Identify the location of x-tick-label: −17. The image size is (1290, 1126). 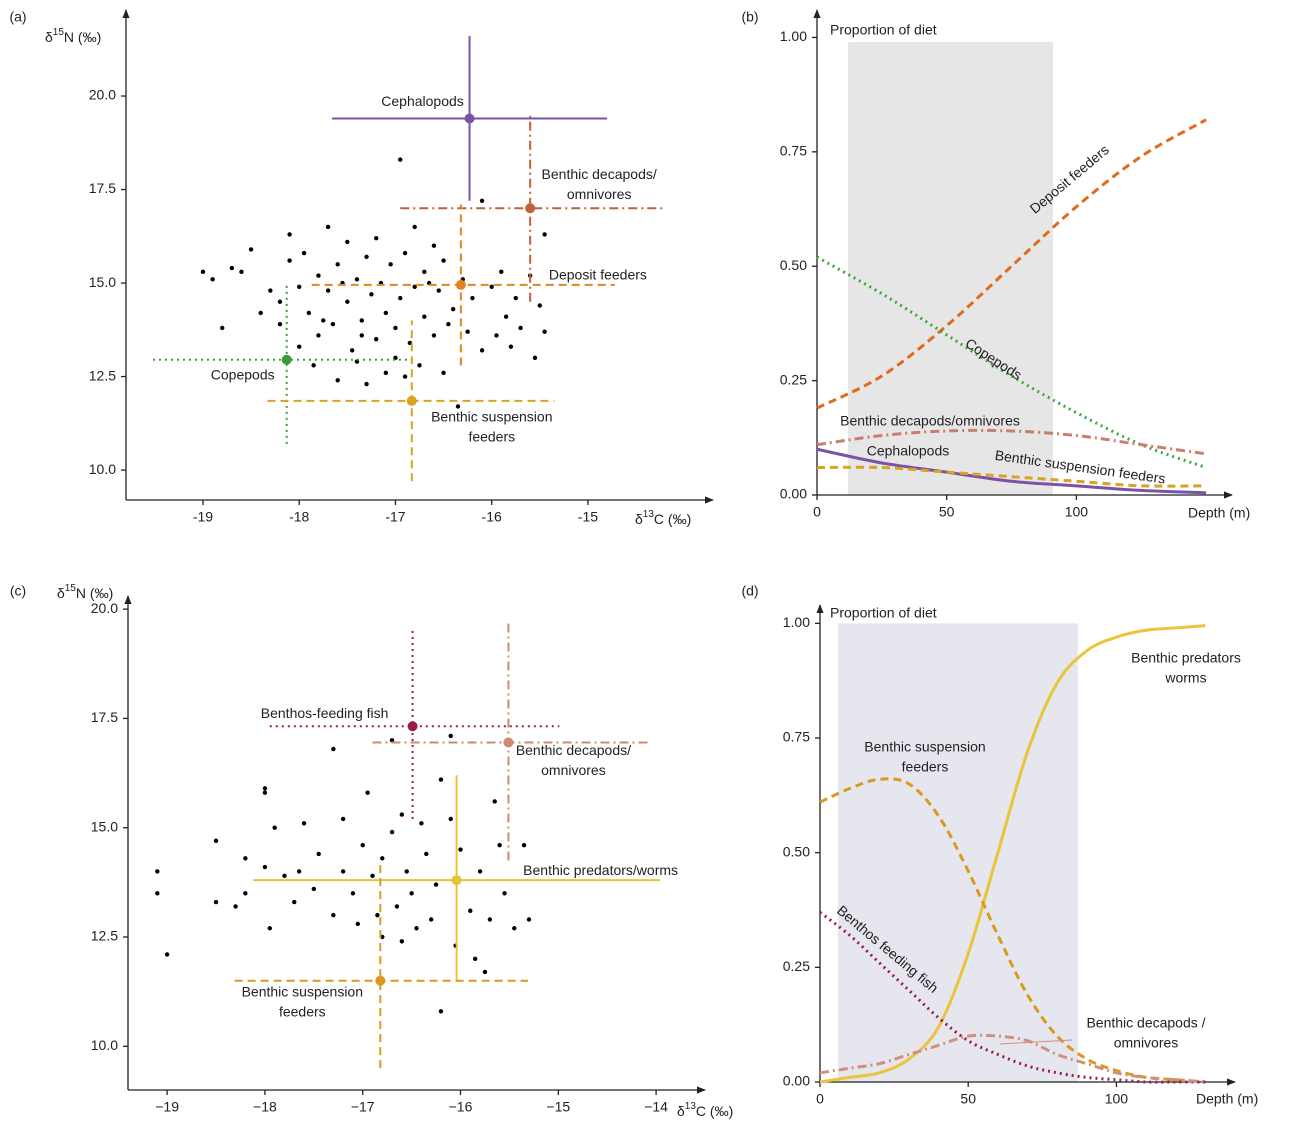
(363, 1107).